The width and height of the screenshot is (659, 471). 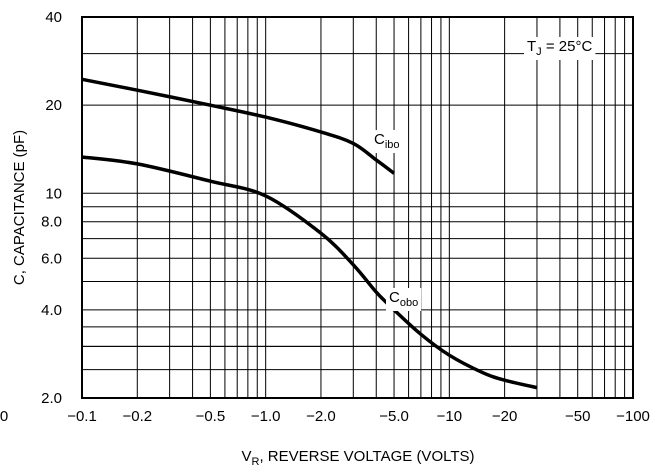 I want to click on y-axis-title: C, CAPACITANCE (pF), so click(x=19, y=207).